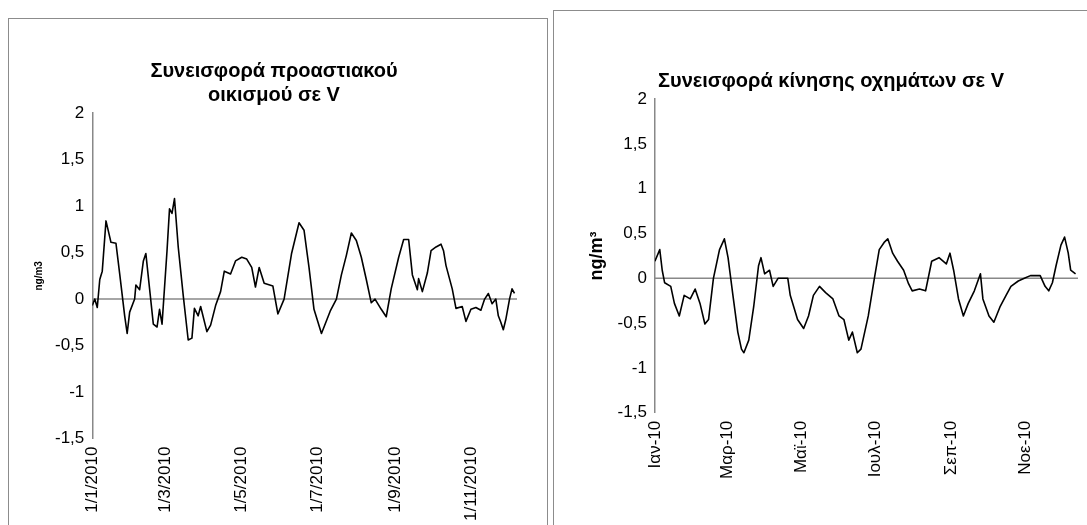 The image size is (1087, 525). I want to click on x-tick-label: Ιαν-10, so click(654, 444).